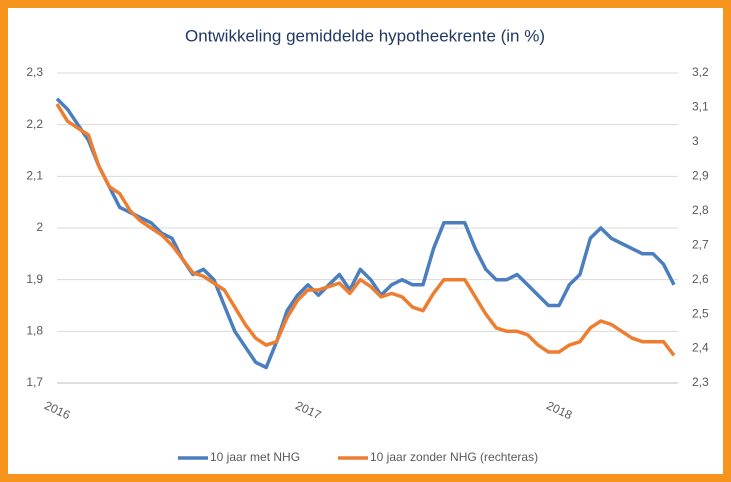  Describe the element at coordinates (700, 176) in the screenshot. I see `y2-tick-label: 2,9` at that location.